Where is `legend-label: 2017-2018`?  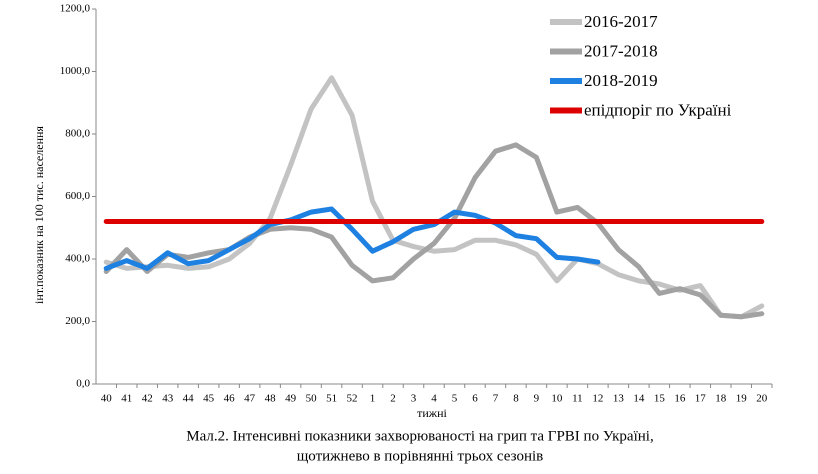 legend-label: 2017-2018 is located at coordinates (621, 50).